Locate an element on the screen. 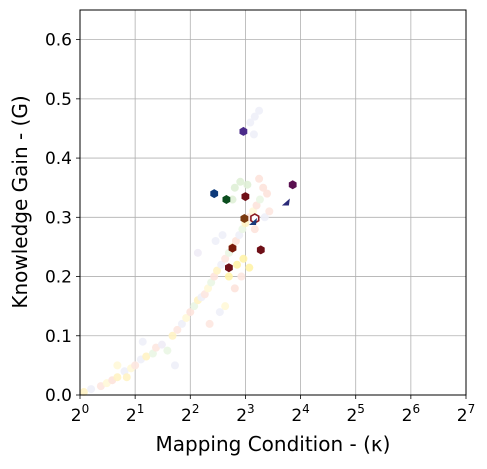  x-tick-exponent: 3 is located at coordinates (251, 409).